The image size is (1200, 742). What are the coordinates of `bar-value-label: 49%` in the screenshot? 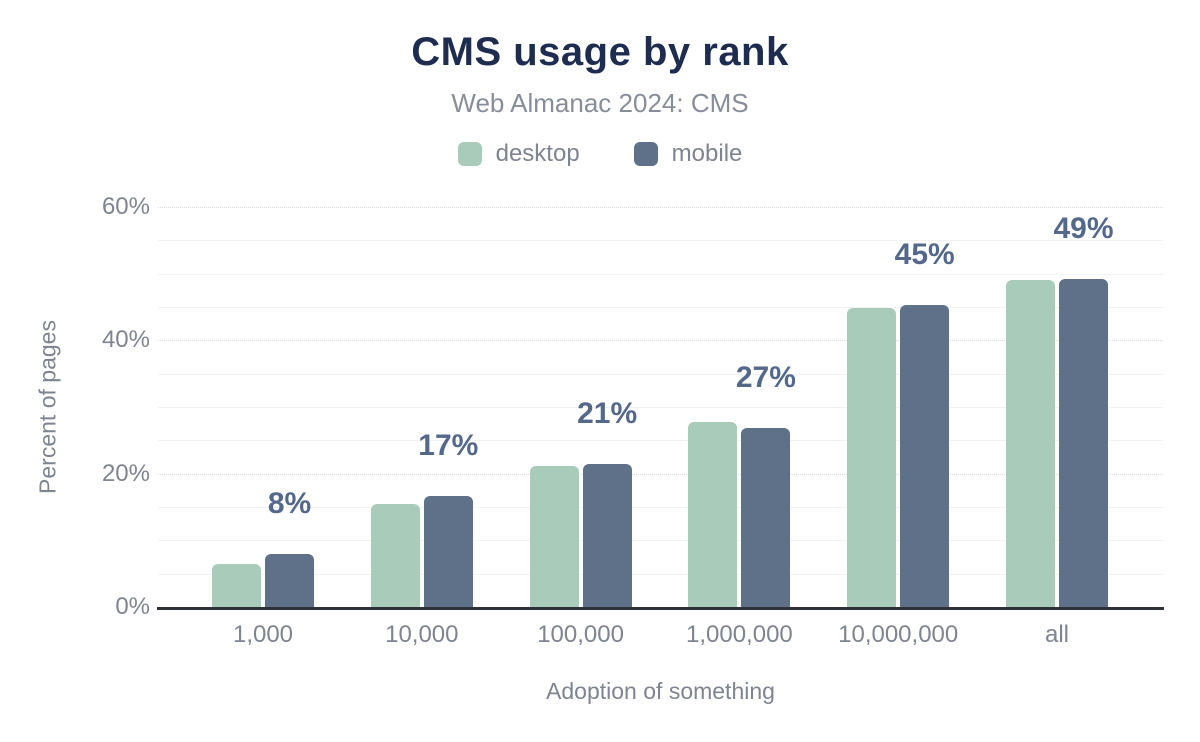 It's located at (1083, 228).